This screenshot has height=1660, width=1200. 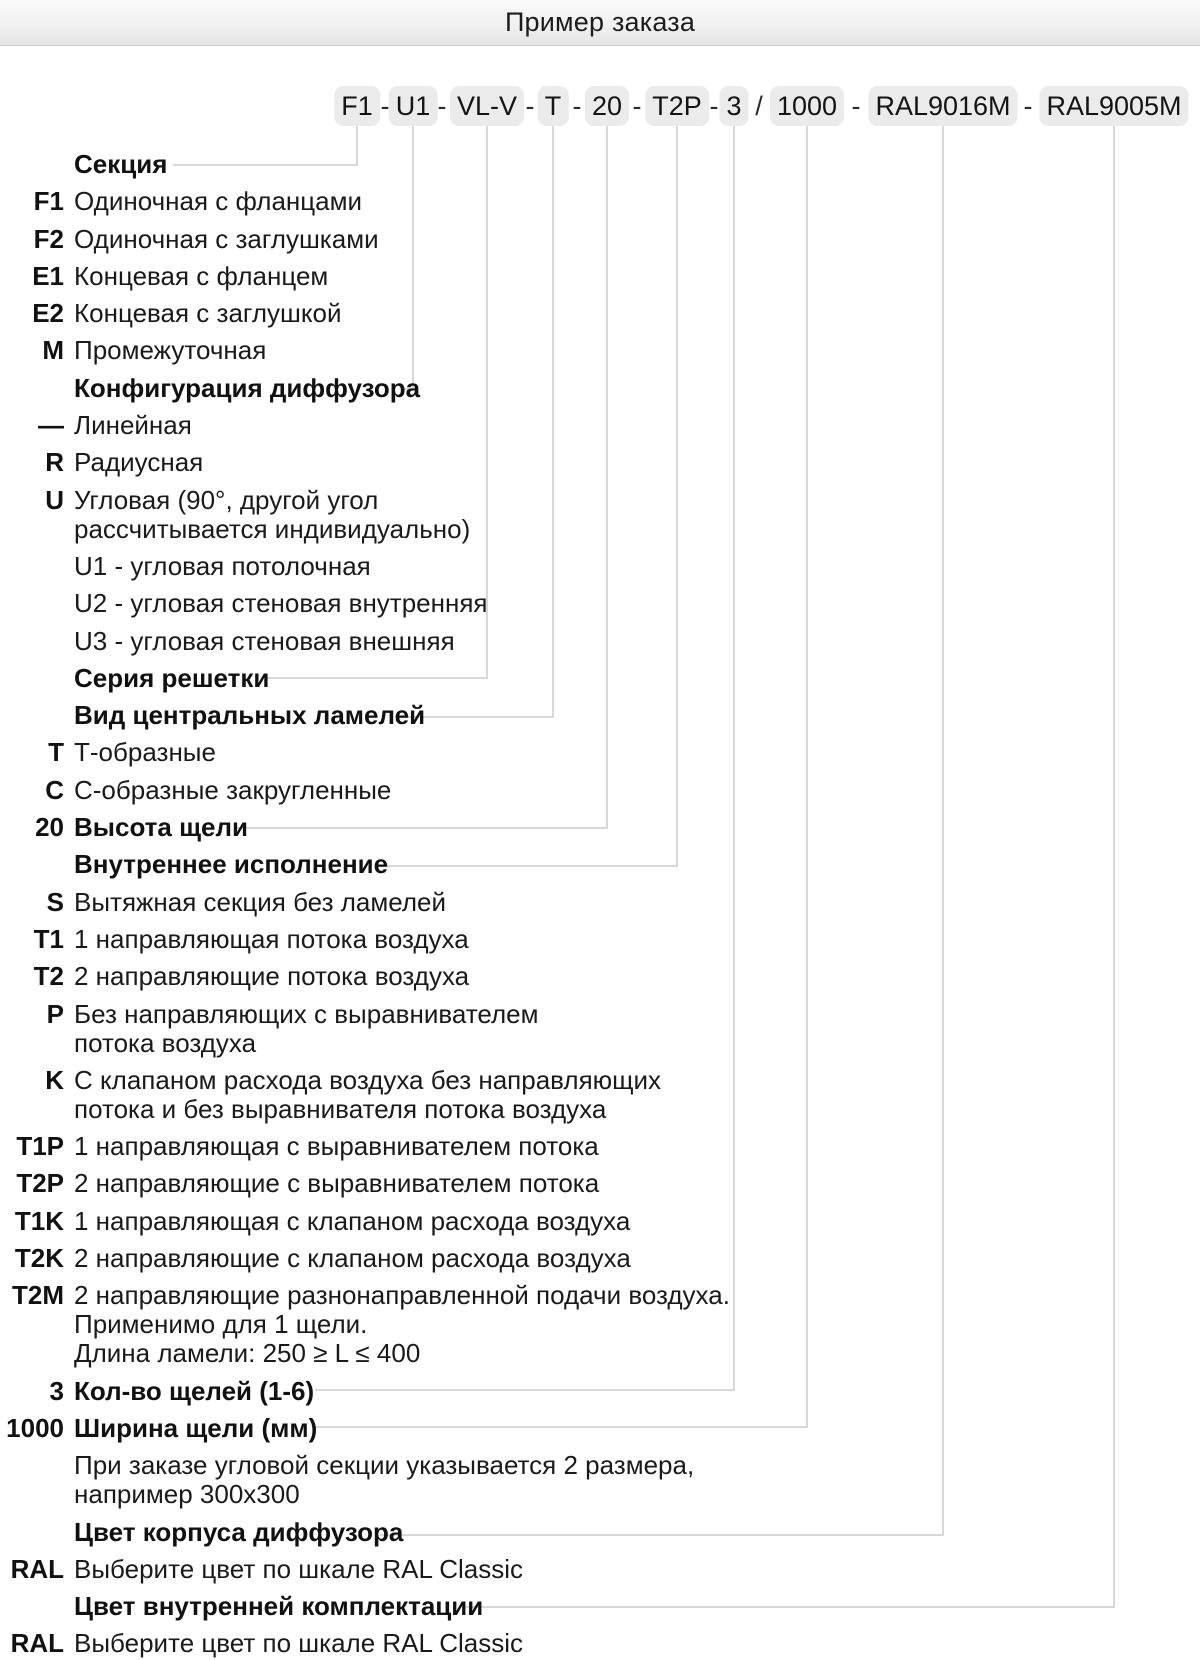 I want to click on code-label: —, so click(x=51, y=425).